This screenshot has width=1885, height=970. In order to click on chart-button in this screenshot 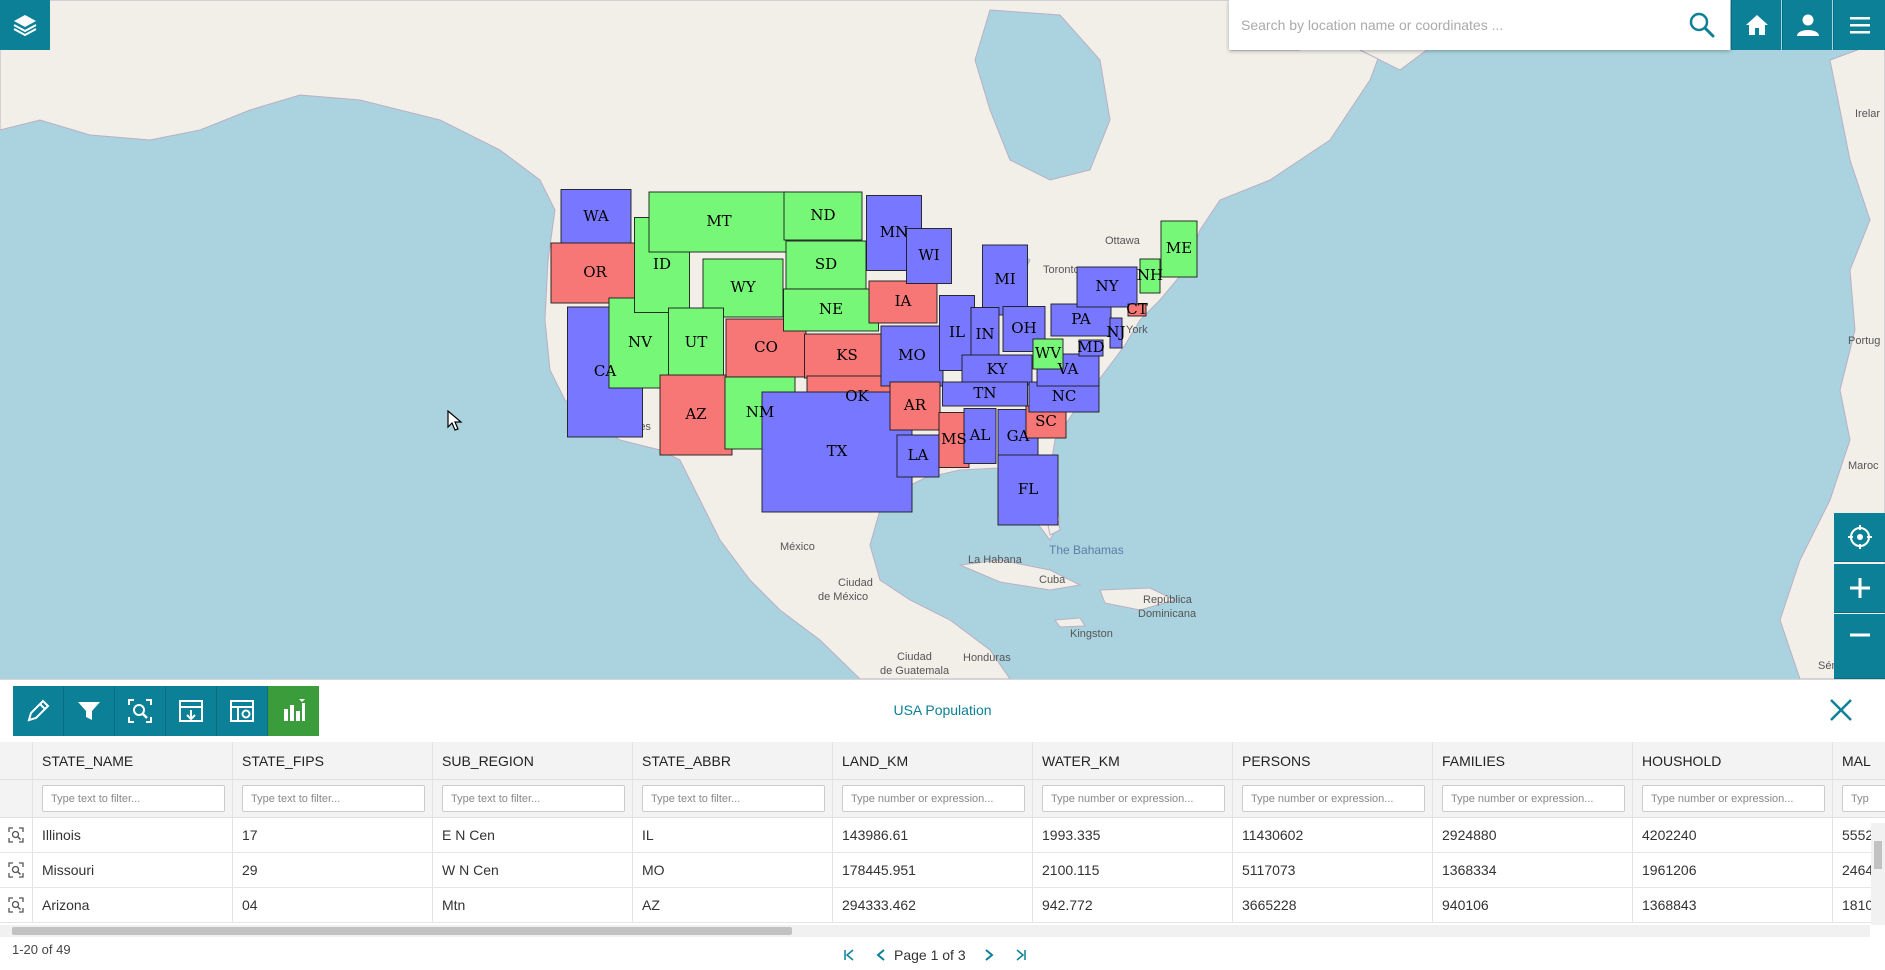, I will do `click(293, 711)`.